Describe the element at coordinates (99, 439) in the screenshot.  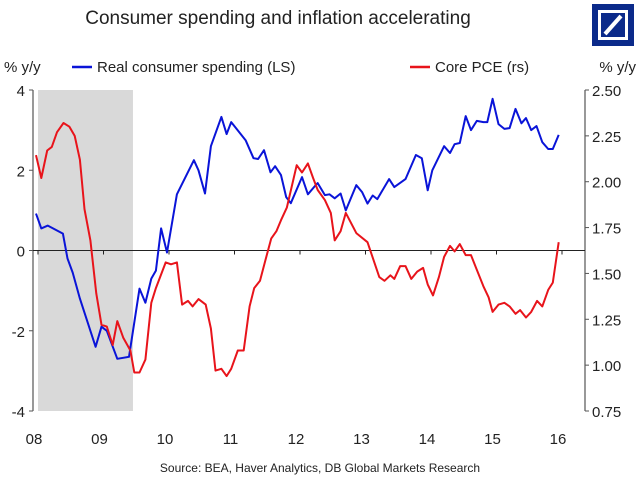
I see `x-tick-label: 09` at that location.